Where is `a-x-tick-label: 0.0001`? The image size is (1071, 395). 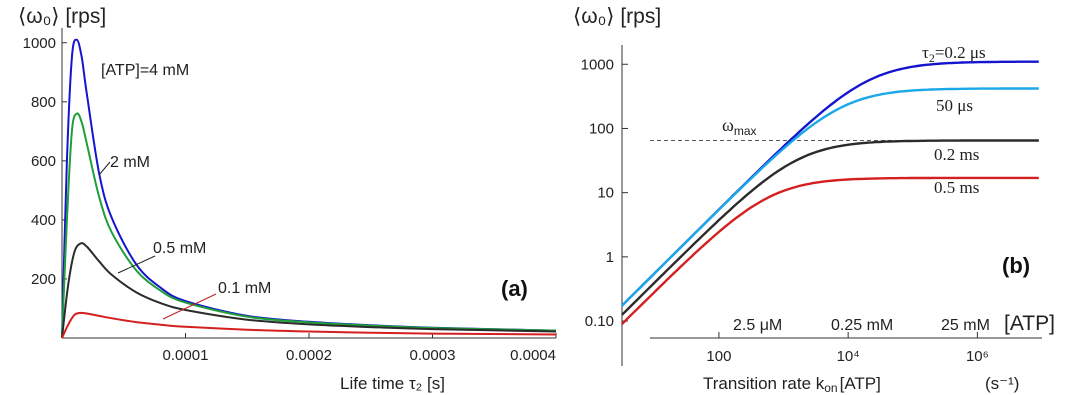 a-x-tick-label: 0.0001 is located at coordinates (186, 355).